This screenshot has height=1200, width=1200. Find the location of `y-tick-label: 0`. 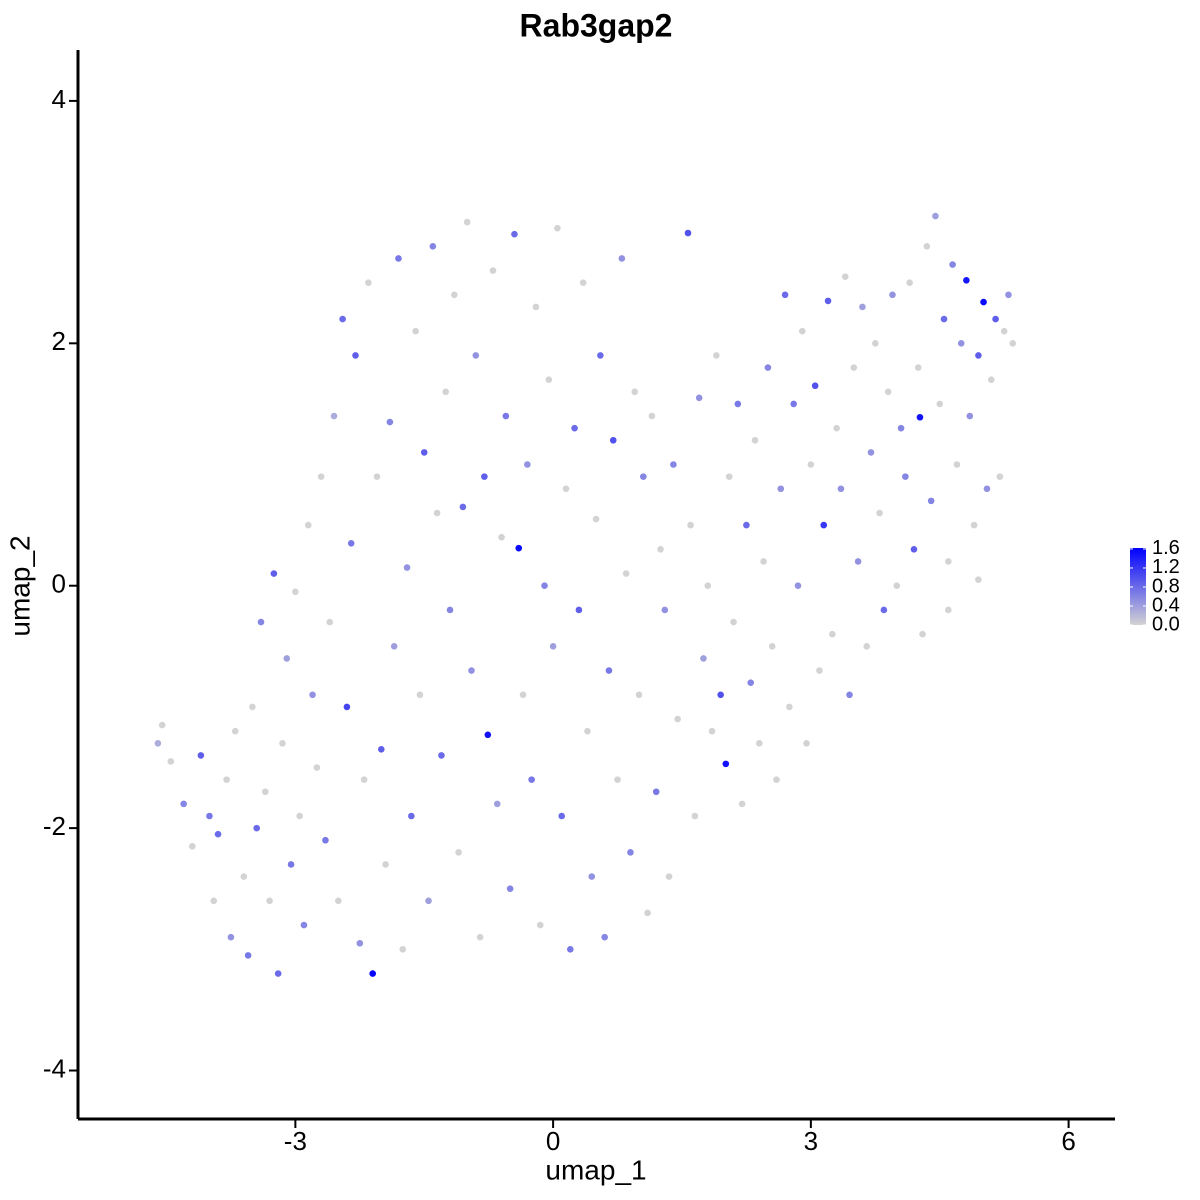

y-tick-label: 0 is located at coordinates (59, 584).